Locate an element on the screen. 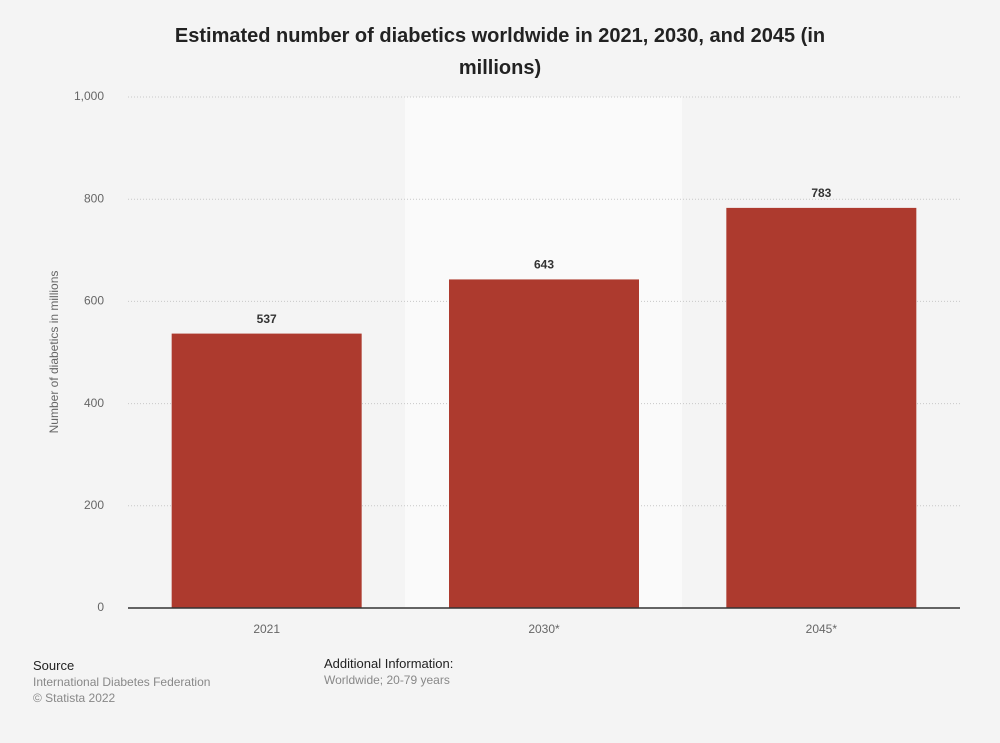 Image resolution: width=1000 pixels, height=743 pixels. y-axis-label: Number of diabetics in millions is located at coordinates (54, 352).